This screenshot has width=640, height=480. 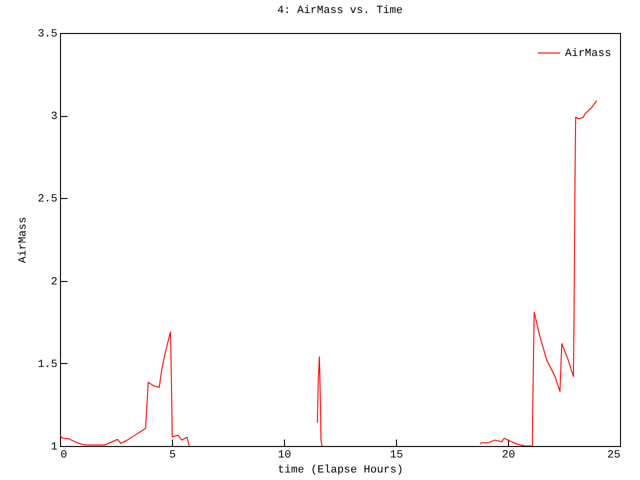 I want to click on x-tick-label: 20, so click(x=509, y=456).